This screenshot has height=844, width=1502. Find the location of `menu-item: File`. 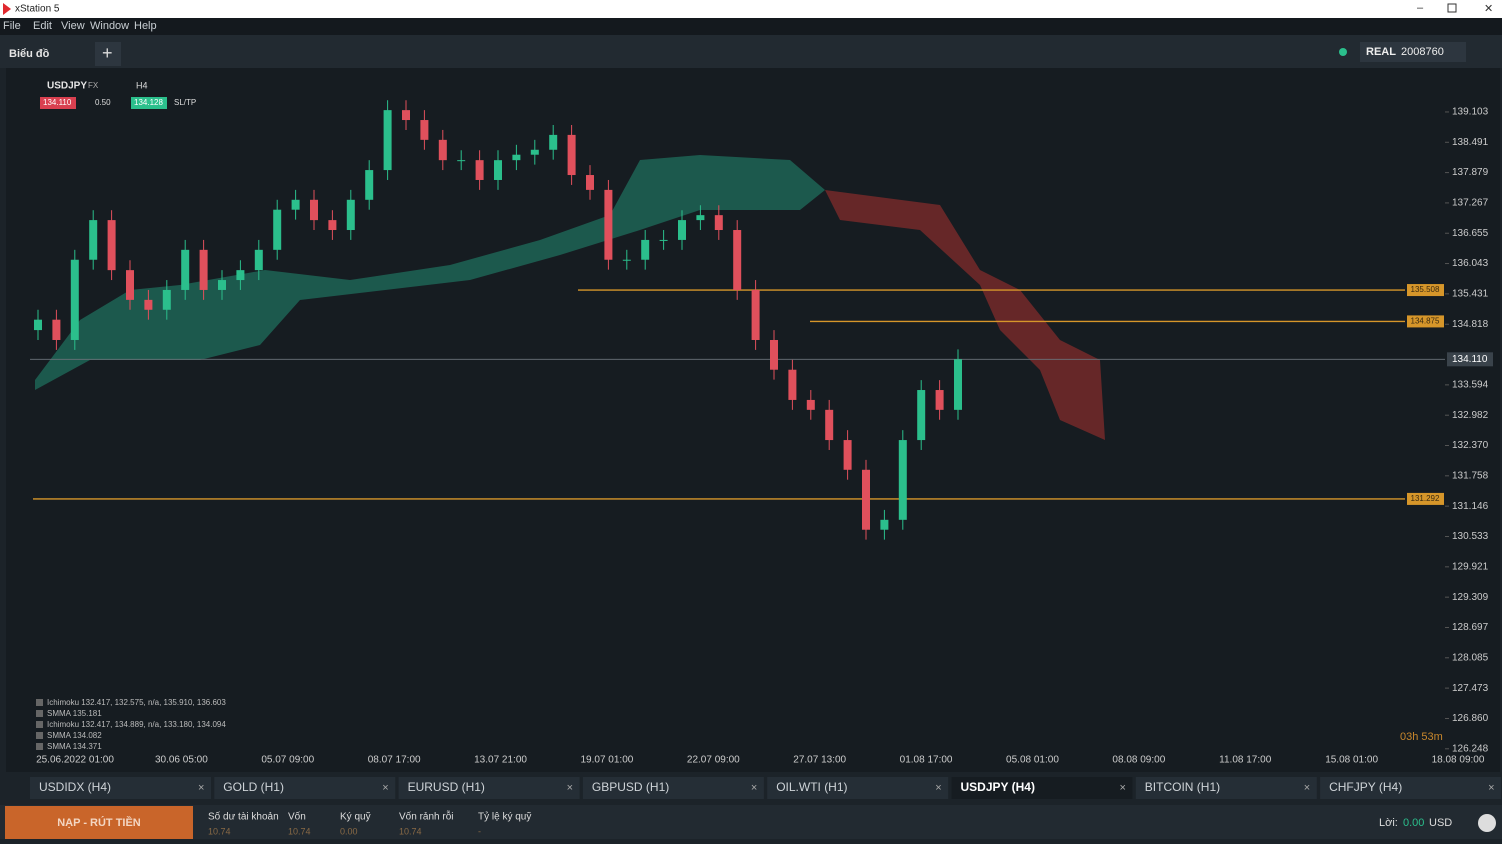

menu-item: File is located at coordinates (12, 26).